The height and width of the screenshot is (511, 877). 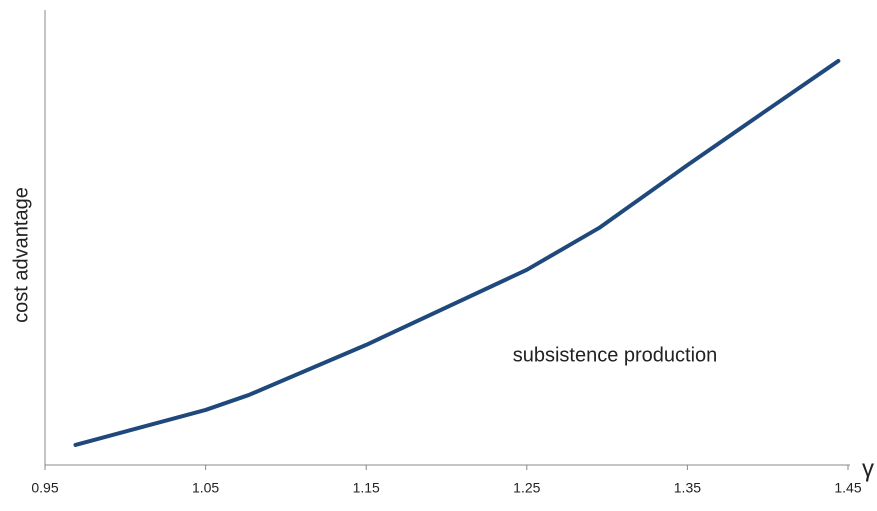 What do you see at coordinates (847, 488) in the screenshot?
I see `x-tick-label: 1.45` at bounding box center [847, 488].